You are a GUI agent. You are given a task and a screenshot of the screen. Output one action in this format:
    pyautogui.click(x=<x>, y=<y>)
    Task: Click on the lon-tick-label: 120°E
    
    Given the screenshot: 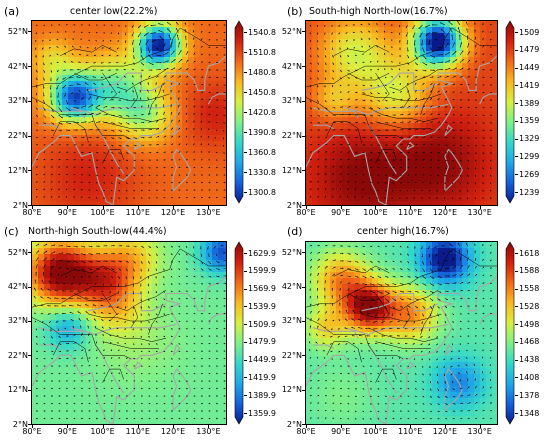 What is the action you would take?
    pyautogui.click(x=173, y=212)
    